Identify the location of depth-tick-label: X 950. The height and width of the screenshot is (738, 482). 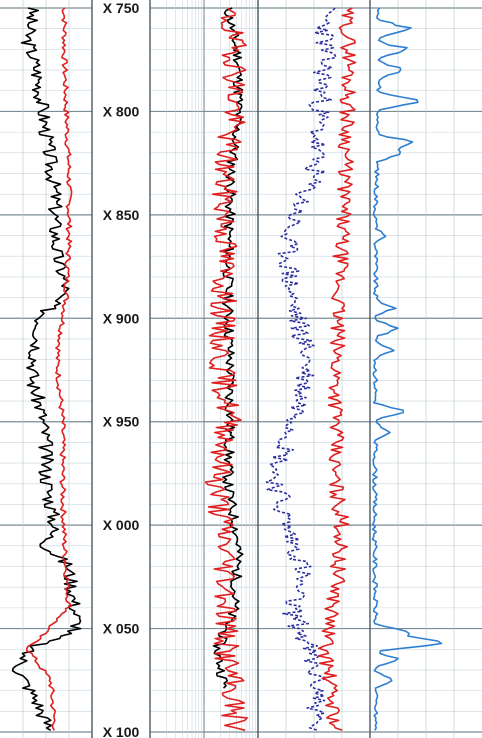
(121, 422).